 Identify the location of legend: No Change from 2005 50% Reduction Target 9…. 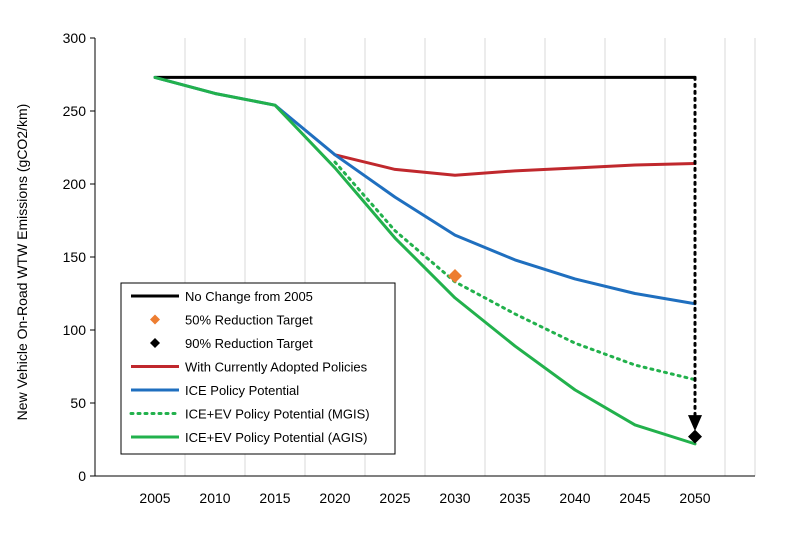
(258, 368).